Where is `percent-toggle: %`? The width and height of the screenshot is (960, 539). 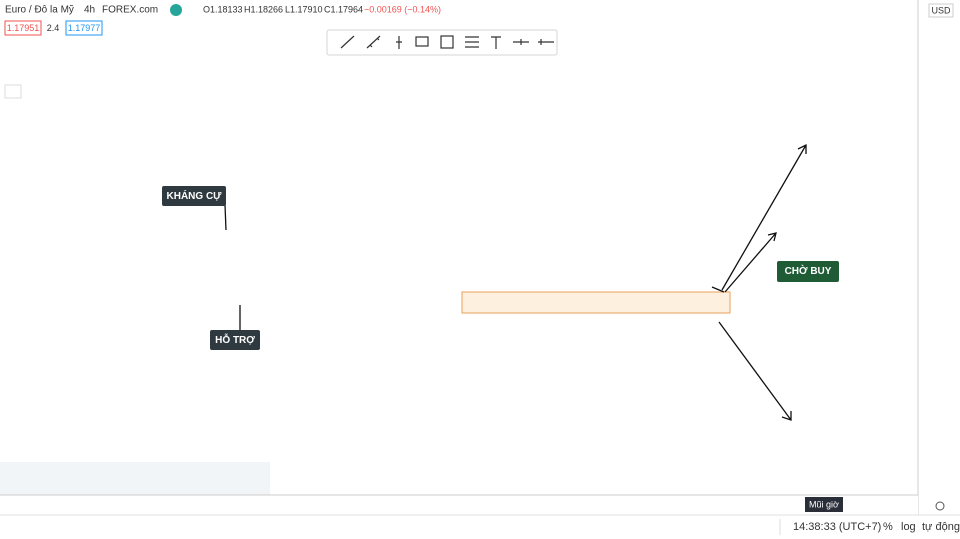 percent-toggle: % is located at coordinates (888, 527).